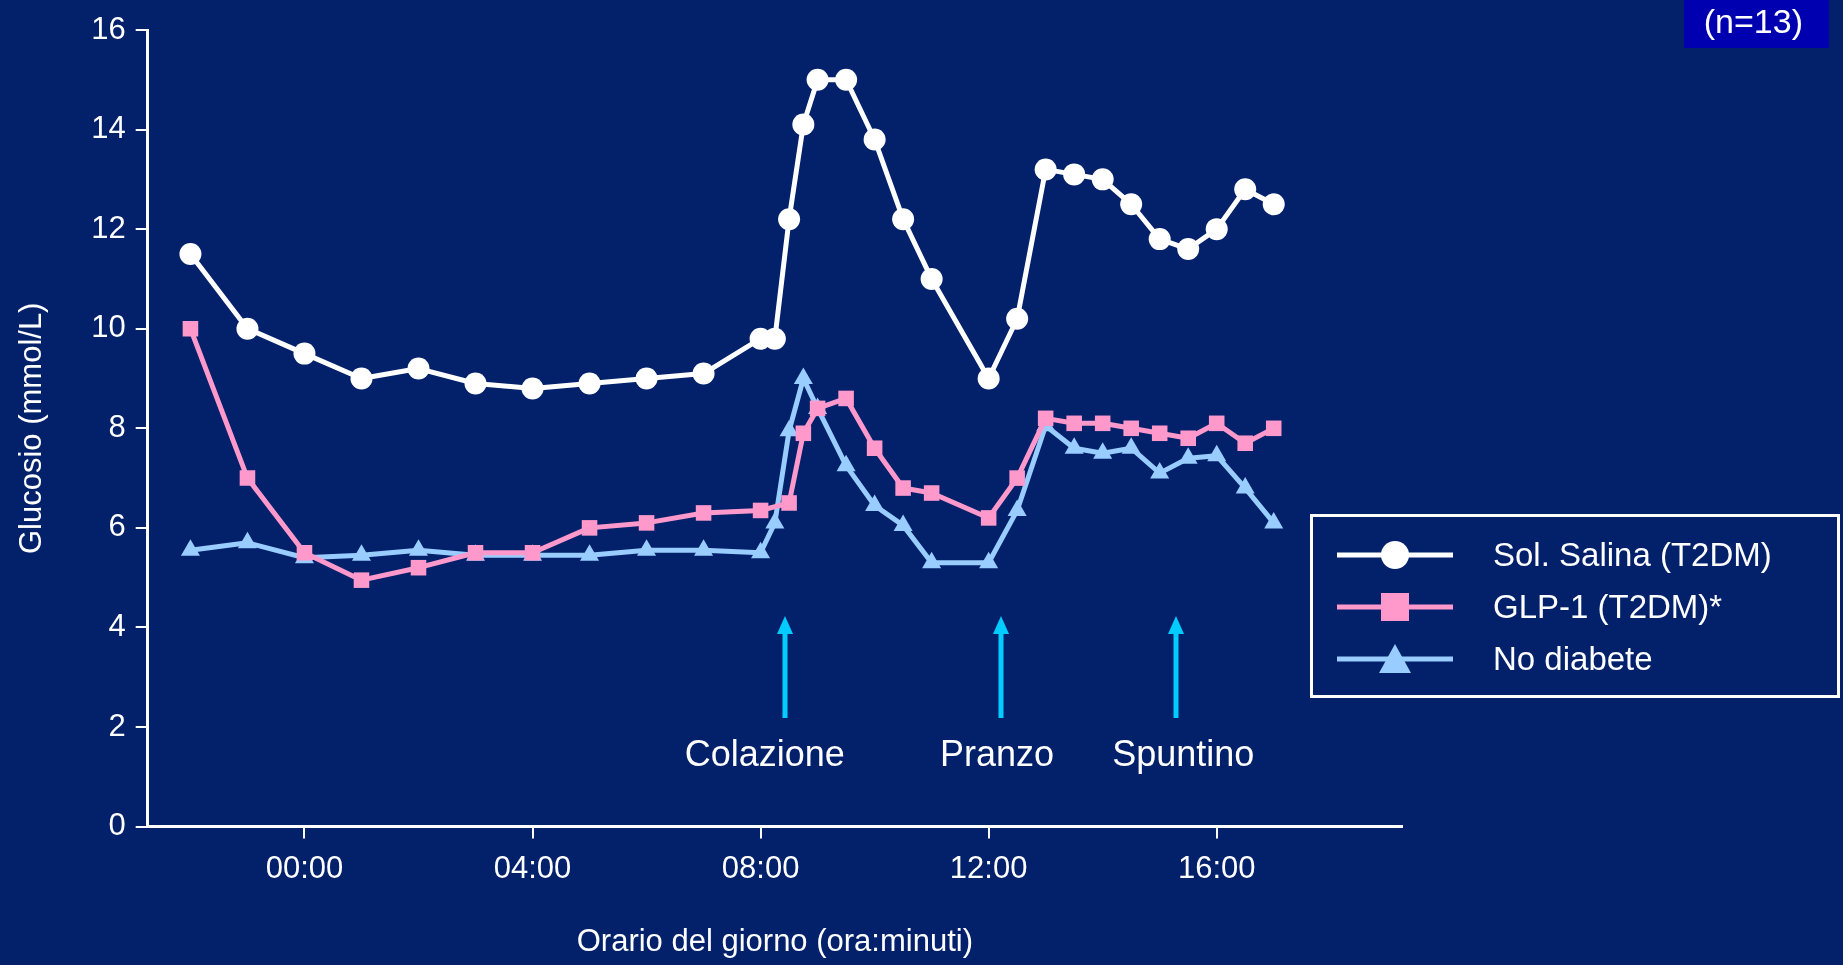  What do you see at coordinates (108, 28) in the screenshot?
I see `y-tick-label: 16` at bounding box center [108, 28].